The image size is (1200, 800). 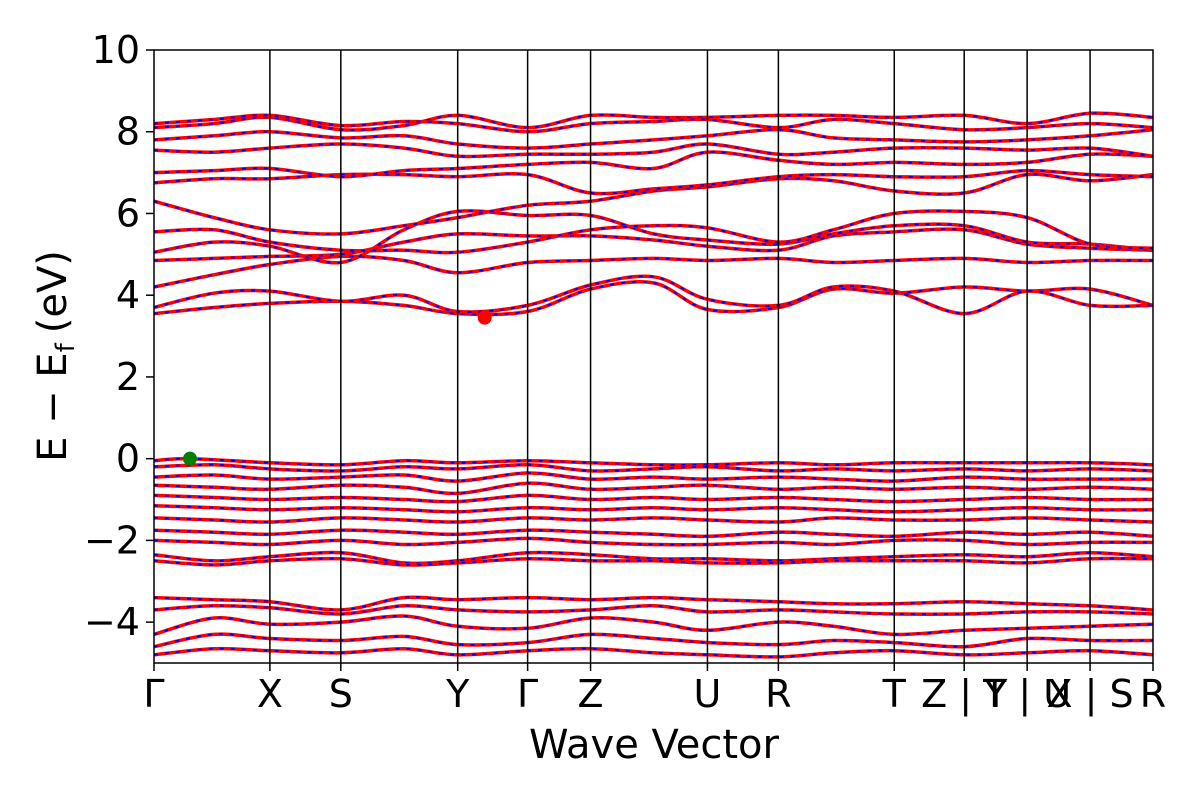 I want to click on y-axis-ticks: −4 −2 0 2 4 6 8 10, so click(x=119, y=336).